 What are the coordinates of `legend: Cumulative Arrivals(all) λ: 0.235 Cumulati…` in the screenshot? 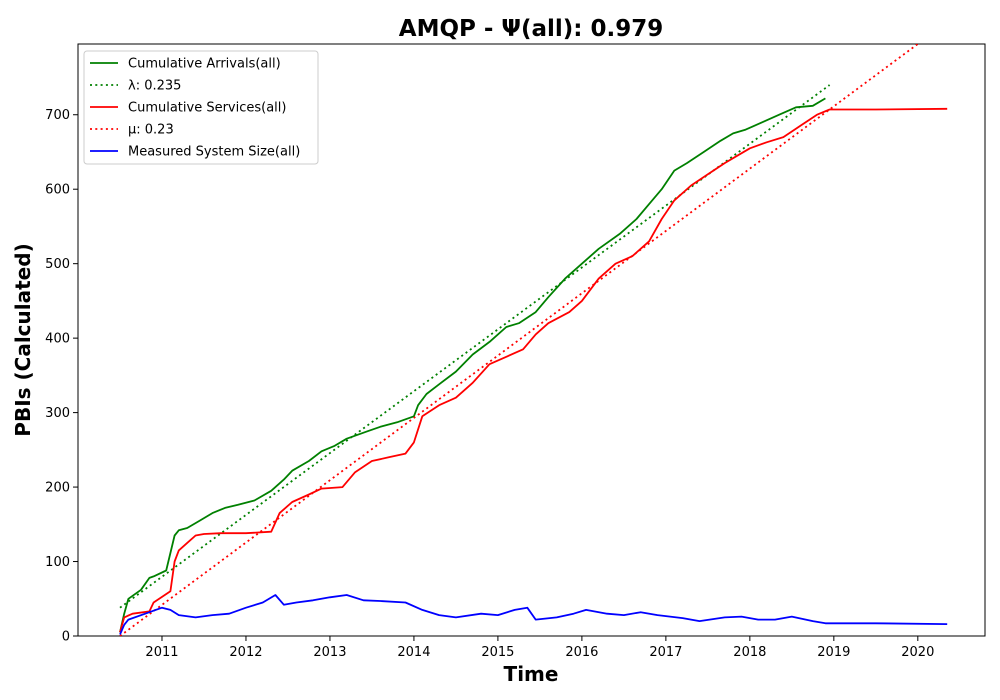 It's located at (201, 107).